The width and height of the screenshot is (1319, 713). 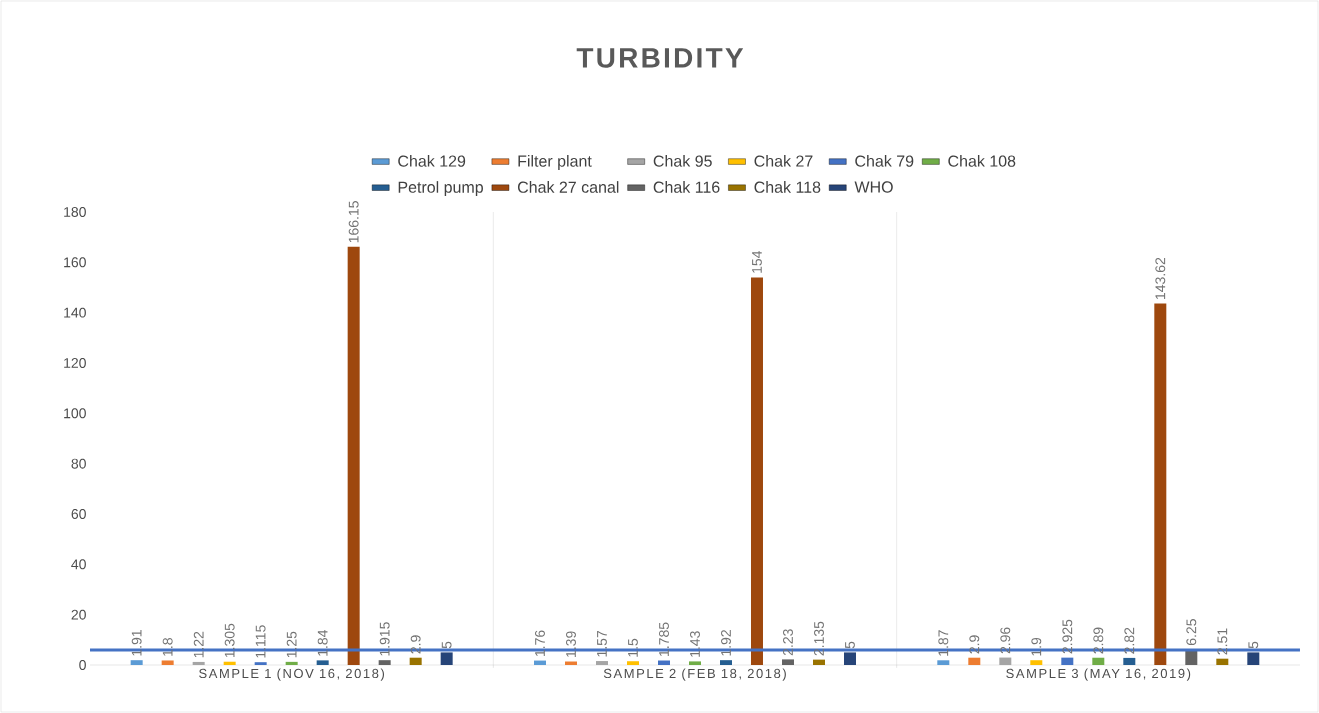 I want to click on legend-label: Chak 108, so click(x=982, y=161).